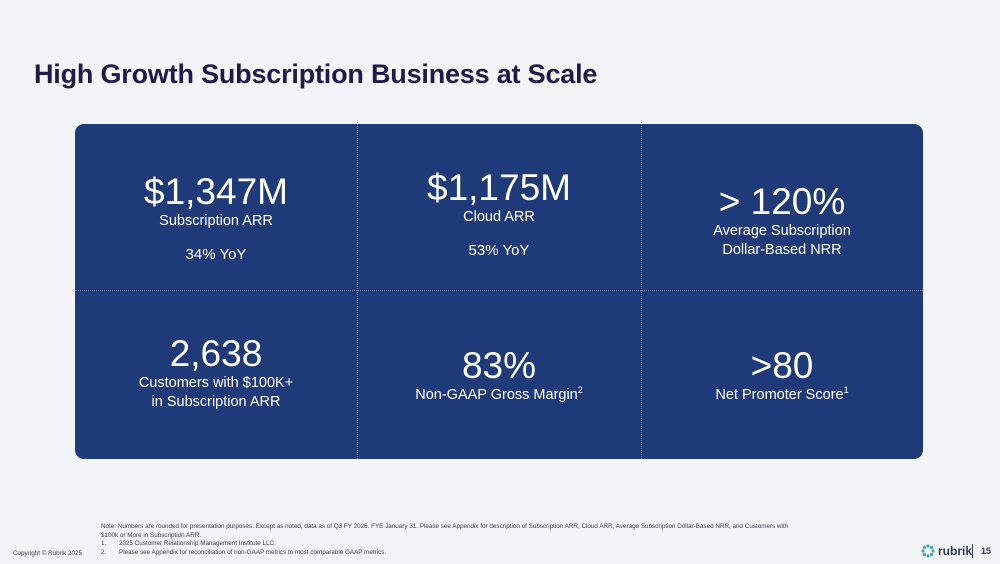  Describe the element at coordinates (846, 390) in the screenshot. I see `footnote-marker: 1` at that location.